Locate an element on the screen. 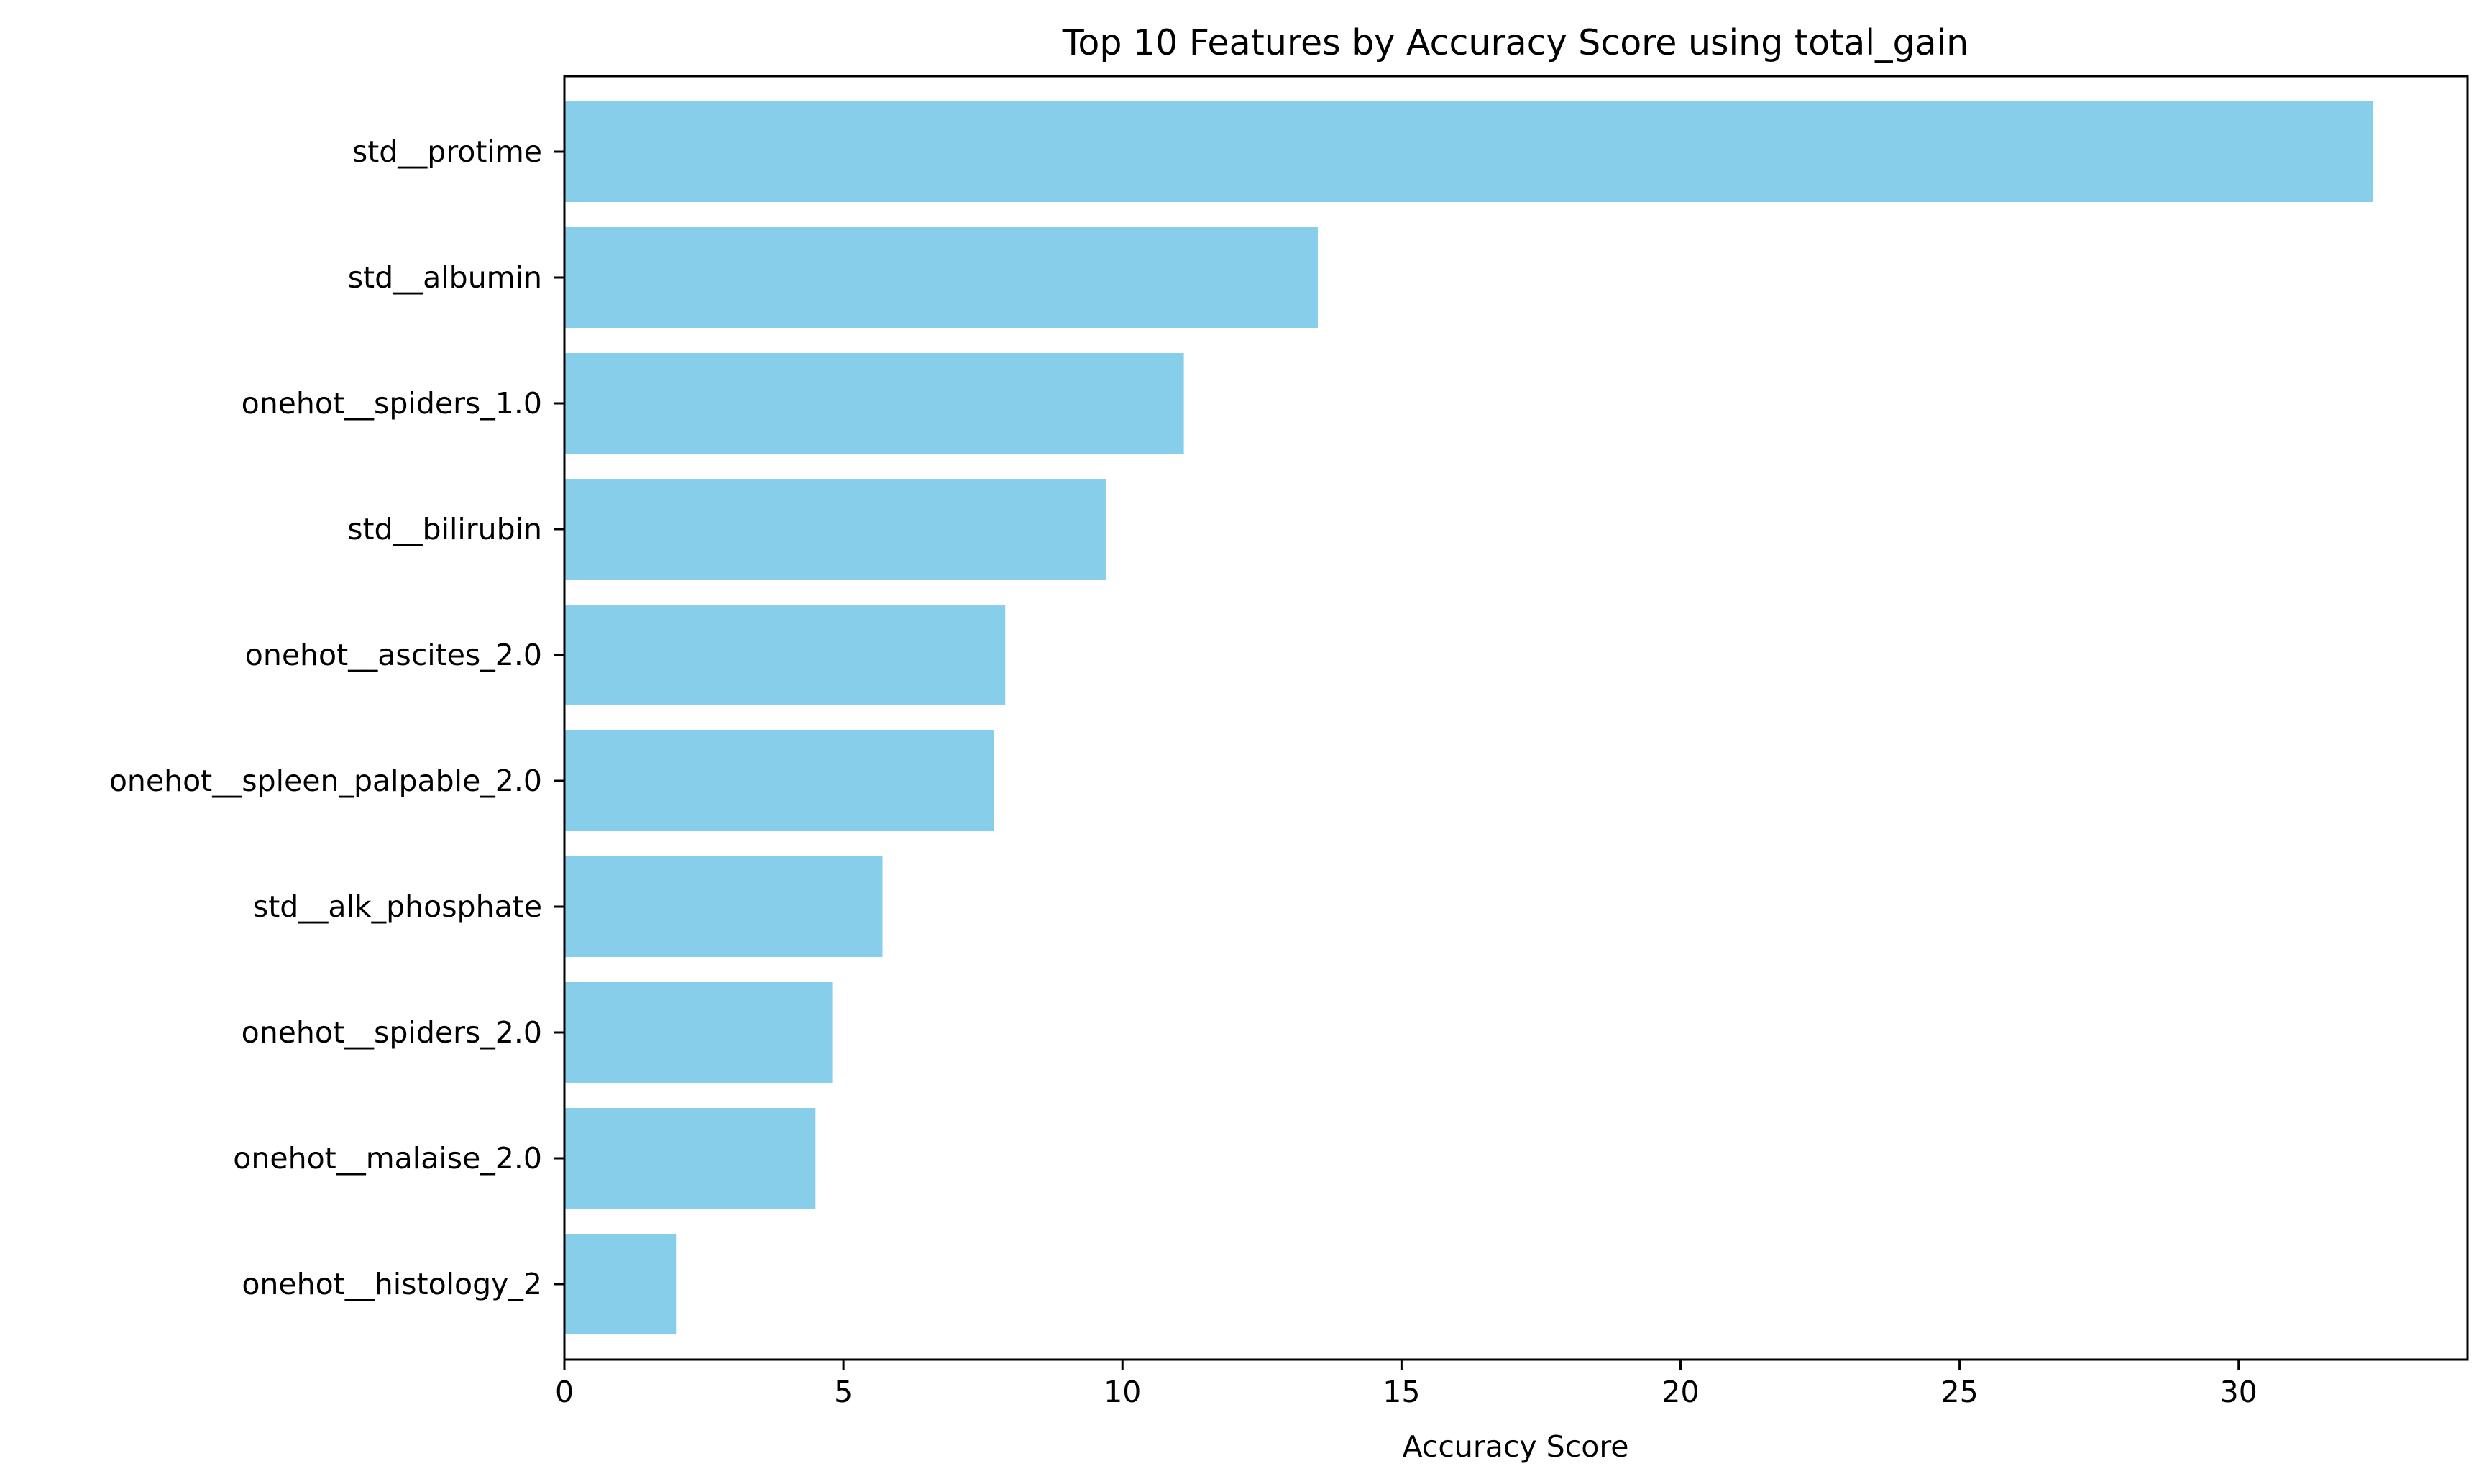 The width and height of the screenshot is (2489, 1484). x-tick-label: 20 is located at coordinates (1680, 1392).